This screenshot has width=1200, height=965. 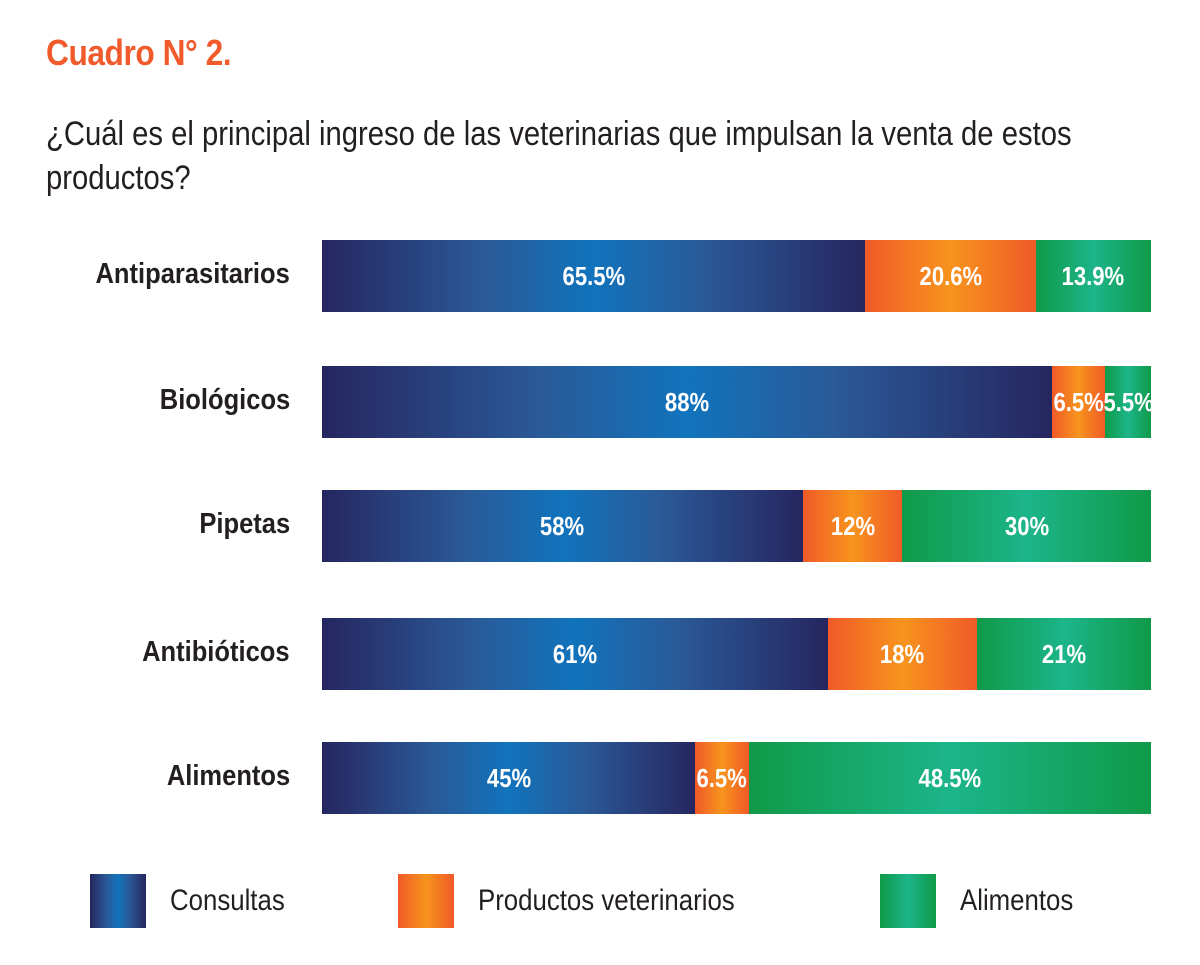 I want to click on bar-segment: 45%, so click(x=509, y=778).